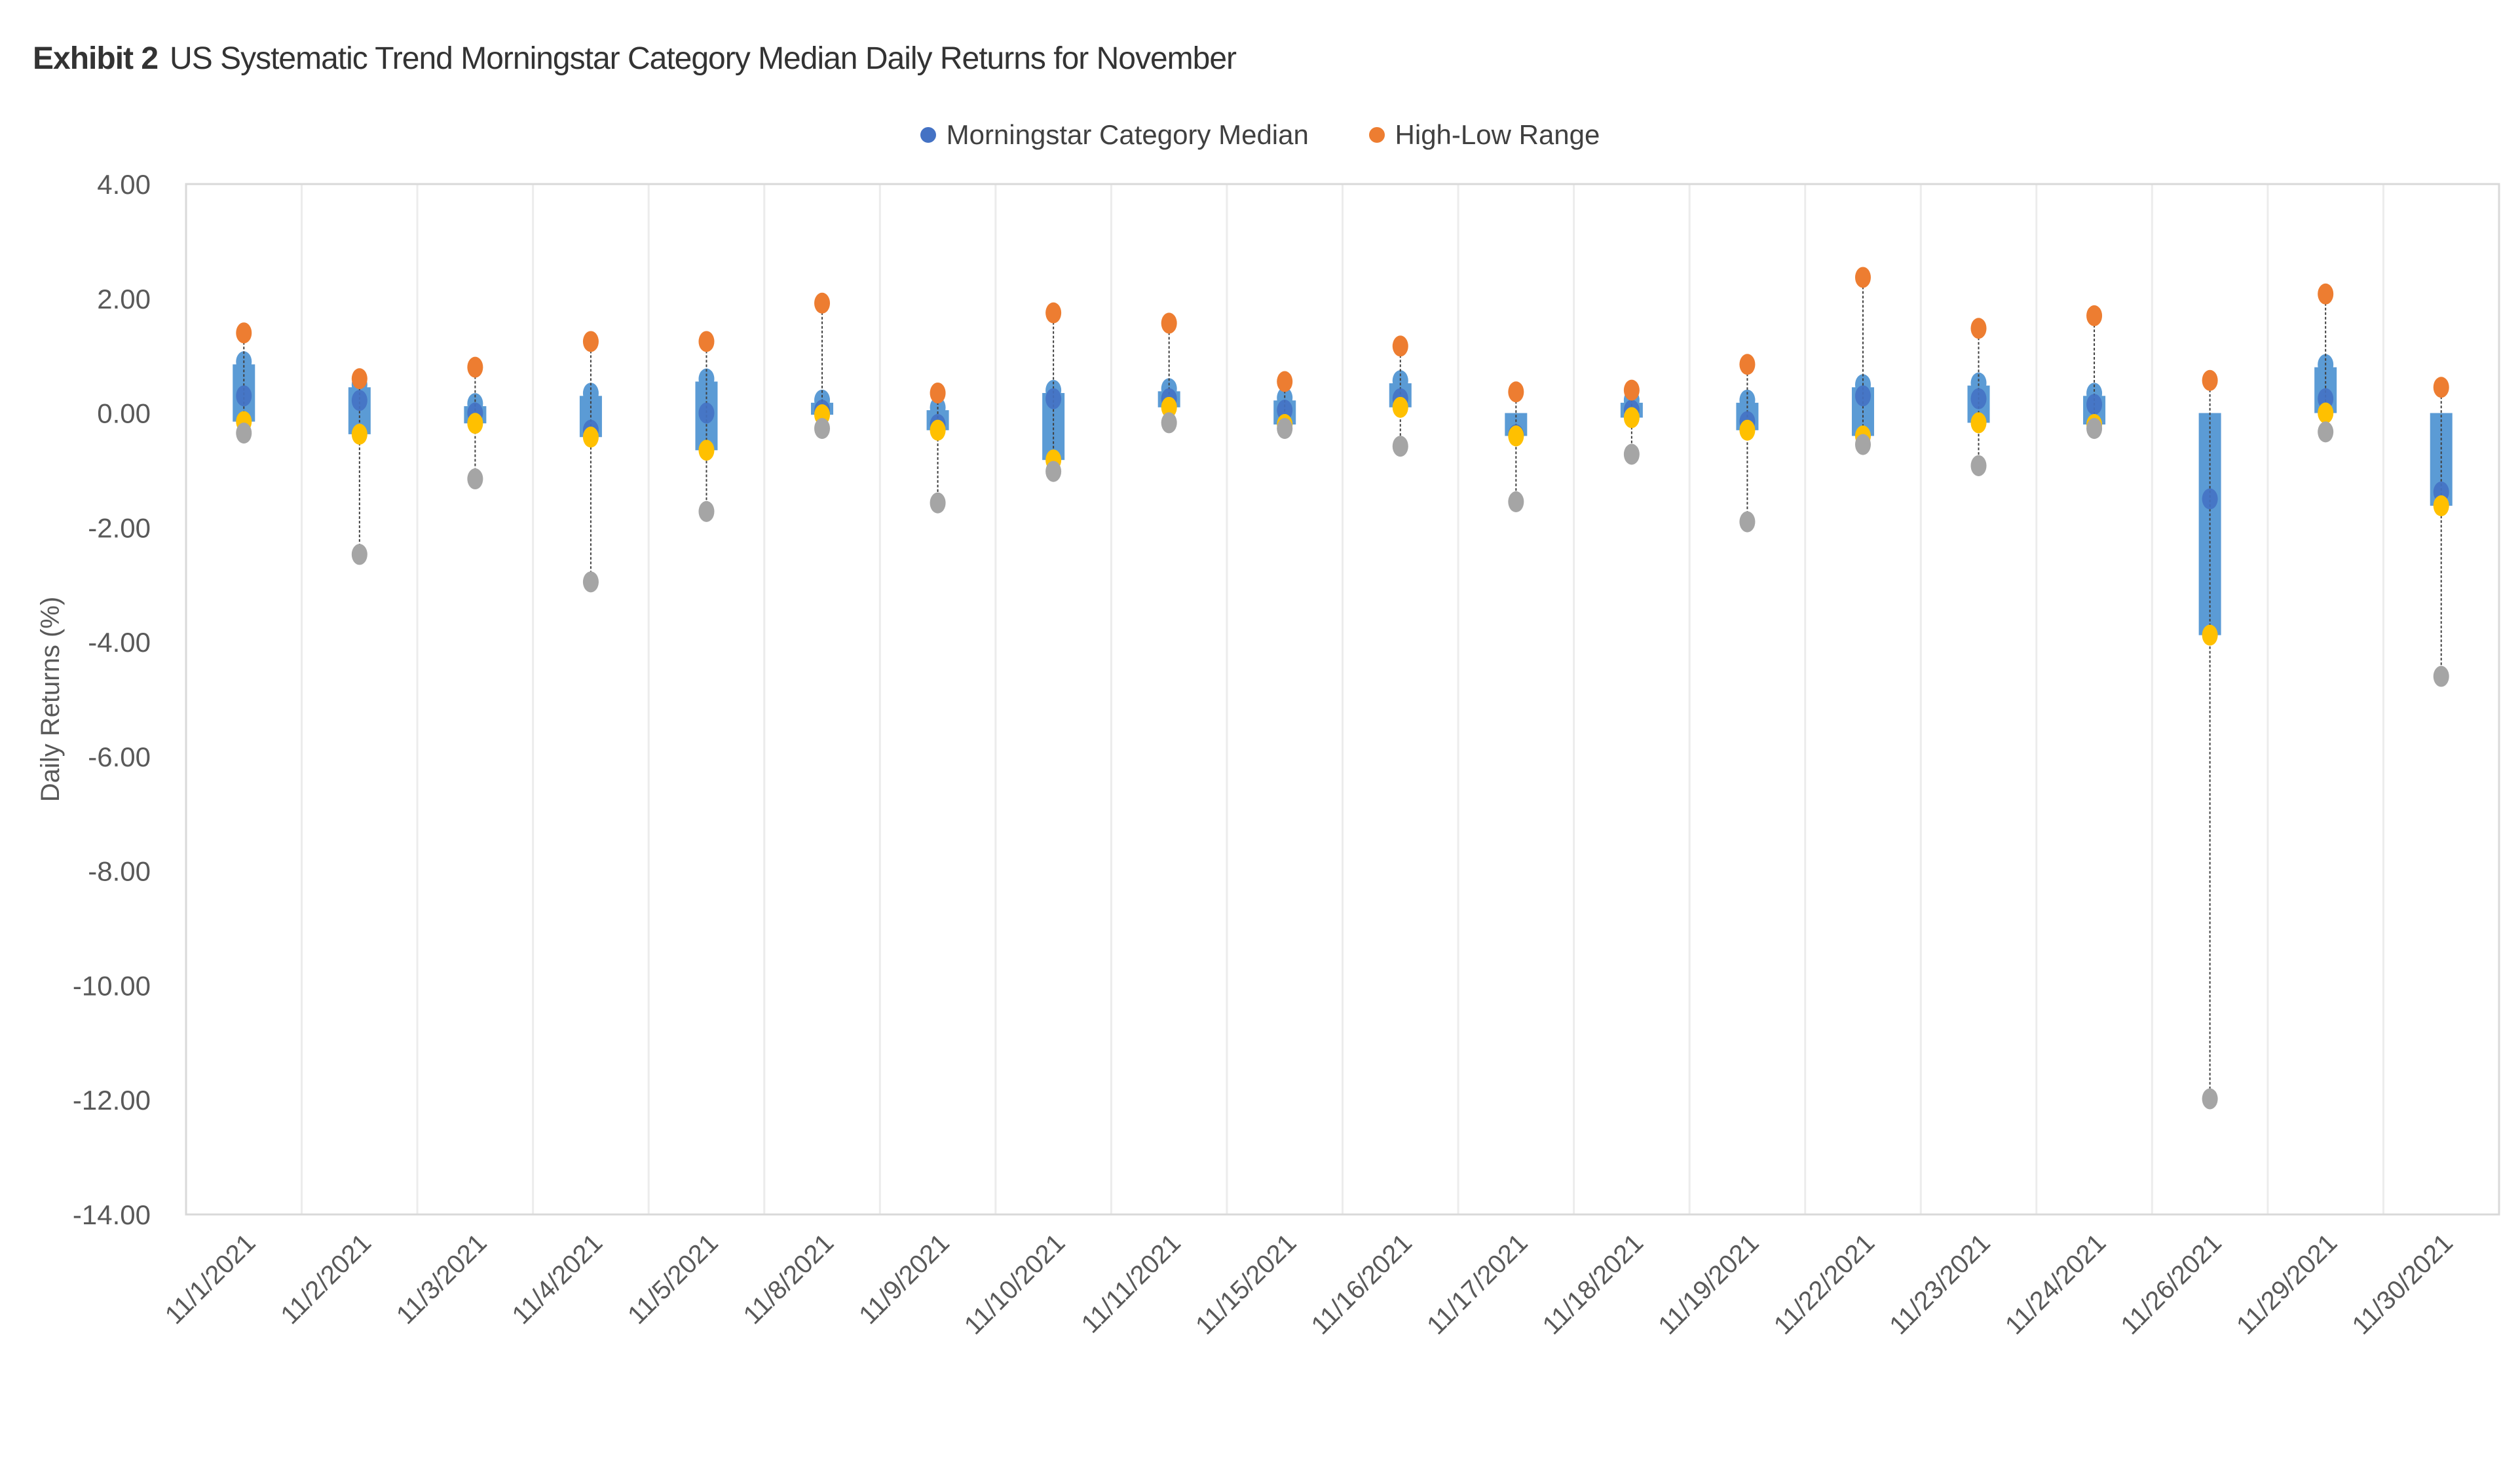 The width and height of the screenshot is (2520, 1466). Describe the element at coordinates (112, 985) in the screenshot. I see `y-tick-label: -10.00` at that location.